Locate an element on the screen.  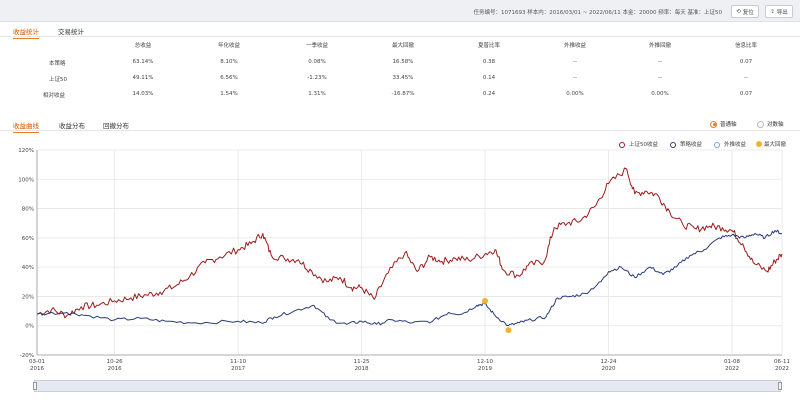
stat-value: 1.31% is located at coordinates (317, 94).